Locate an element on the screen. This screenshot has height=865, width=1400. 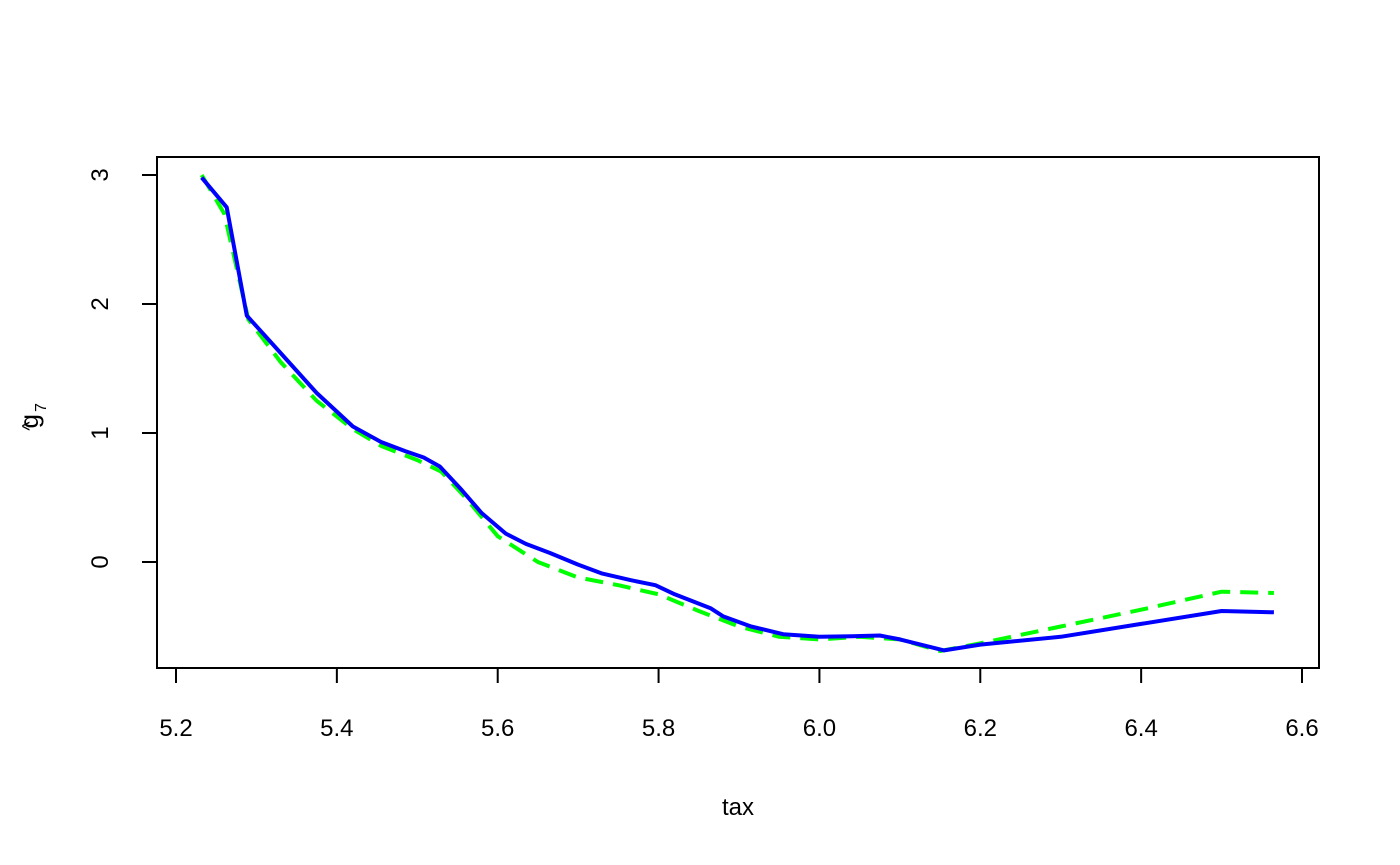
x-axis: 5.2 5.4 5.6 5.8 6.0 6.2 6.4 6.6 is located at coordinates (739, 704).